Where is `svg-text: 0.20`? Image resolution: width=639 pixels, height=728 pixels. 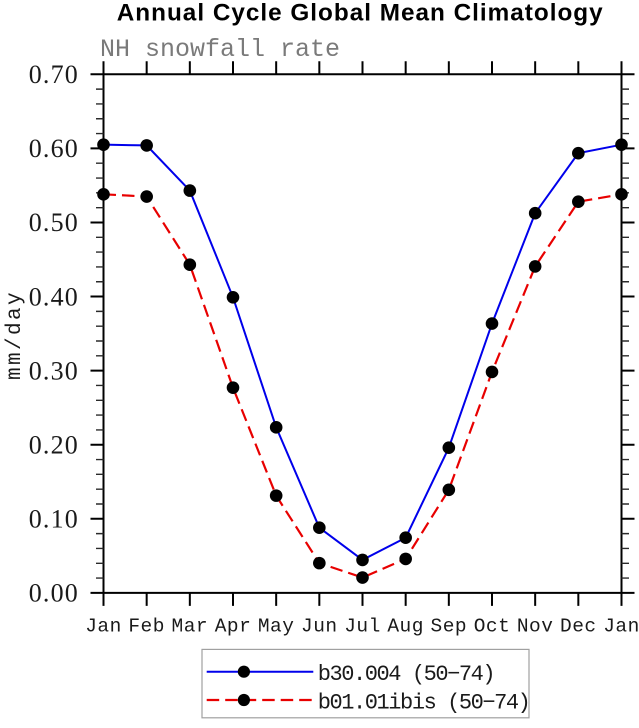 svg-text: 0.20 is located at coordinates (54, 444).